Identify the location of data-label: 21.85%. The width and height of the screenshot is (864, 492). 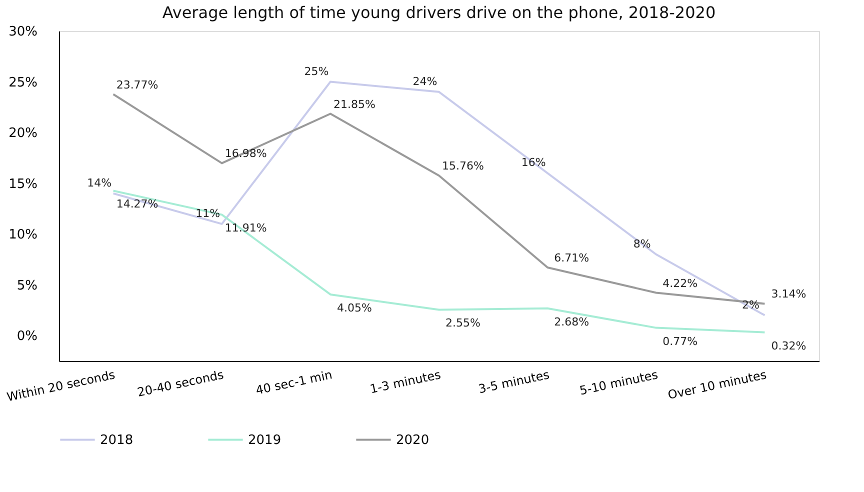
(354, 104).